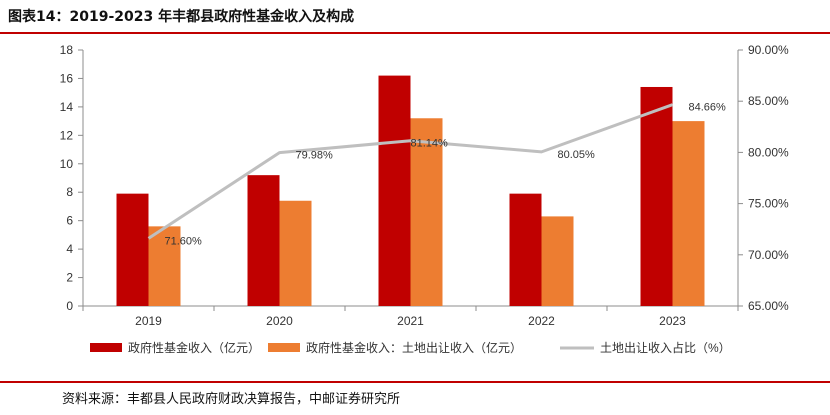 This screenshot has width=830, height=415. Describe the element at coordinates (708, 108) in the screenshot. I see `line-data-label: 84.66%` at that location.